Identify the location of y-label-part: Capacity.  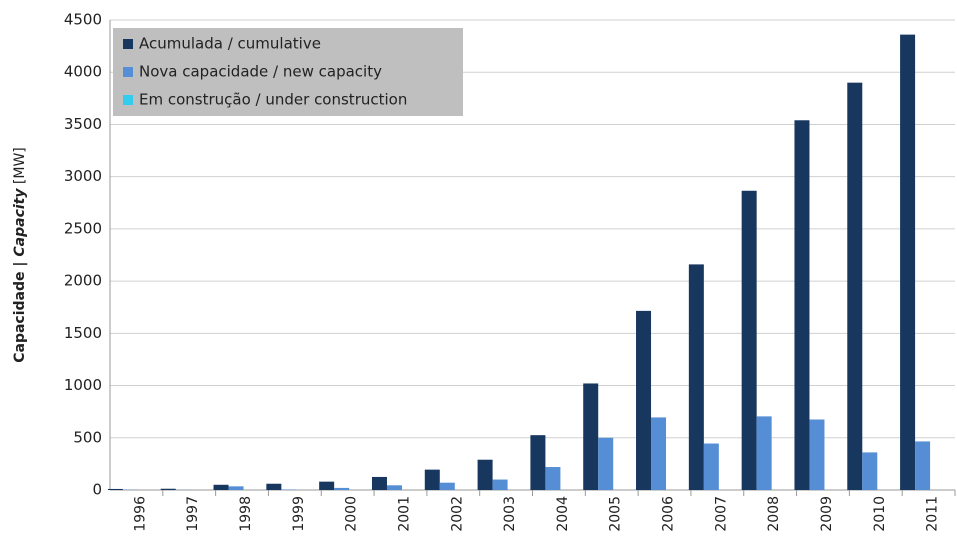
(20, 222).